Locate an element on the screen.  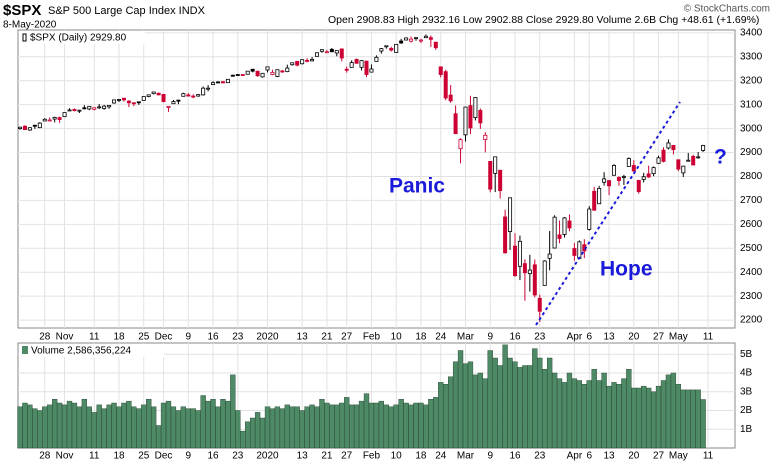
y-tick-label: 2500 is located at coordinates (751, 248).